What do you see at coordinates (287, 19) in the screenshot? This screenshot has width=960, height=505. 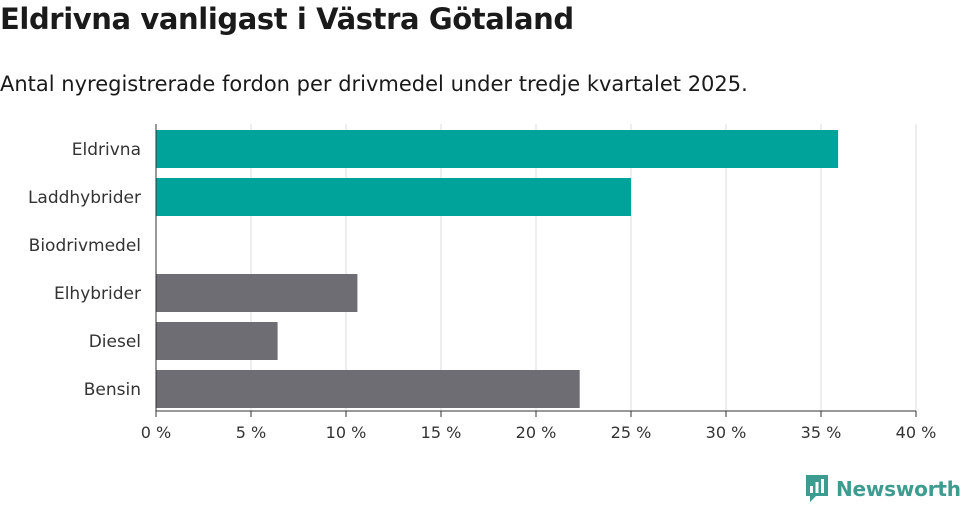 I see `chart-title: Eldrivna vanligast i Västra Götaland` at bounding box center [287, 19].